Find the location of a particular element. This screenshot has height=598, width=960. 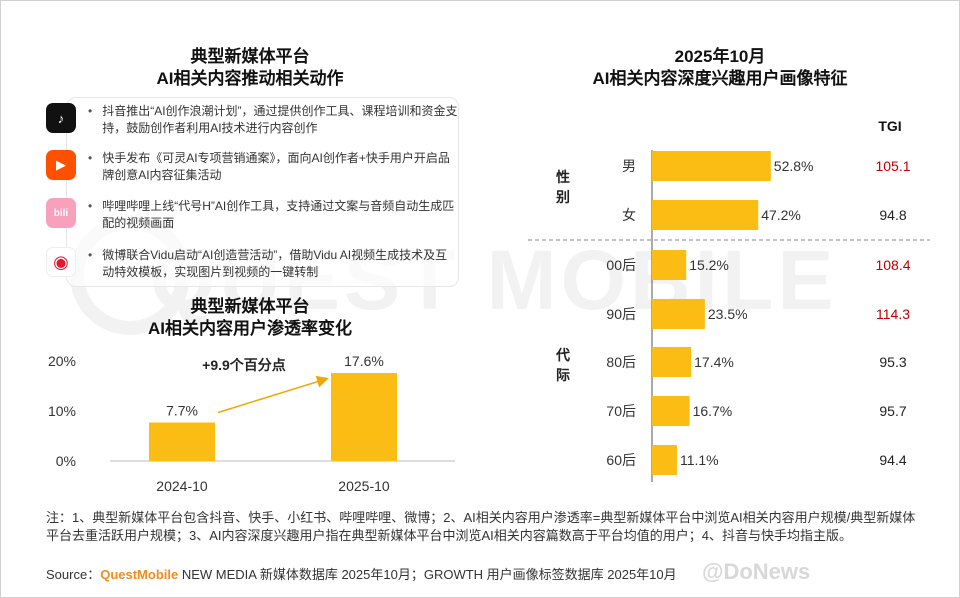

bar-value-label: 16.7% is located at coordinates (713, 411).